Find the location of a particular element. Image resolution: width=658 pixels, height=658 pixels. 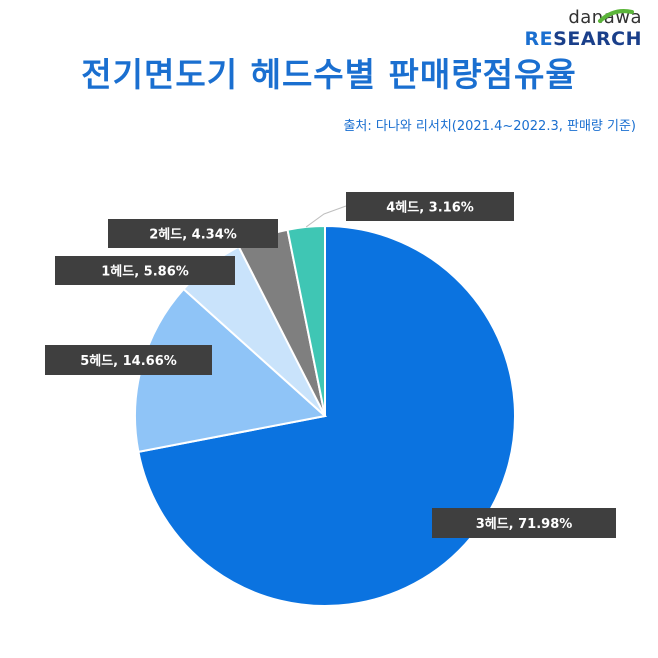

logo-search-text: SEARCH is located at coordinates (597, 39).